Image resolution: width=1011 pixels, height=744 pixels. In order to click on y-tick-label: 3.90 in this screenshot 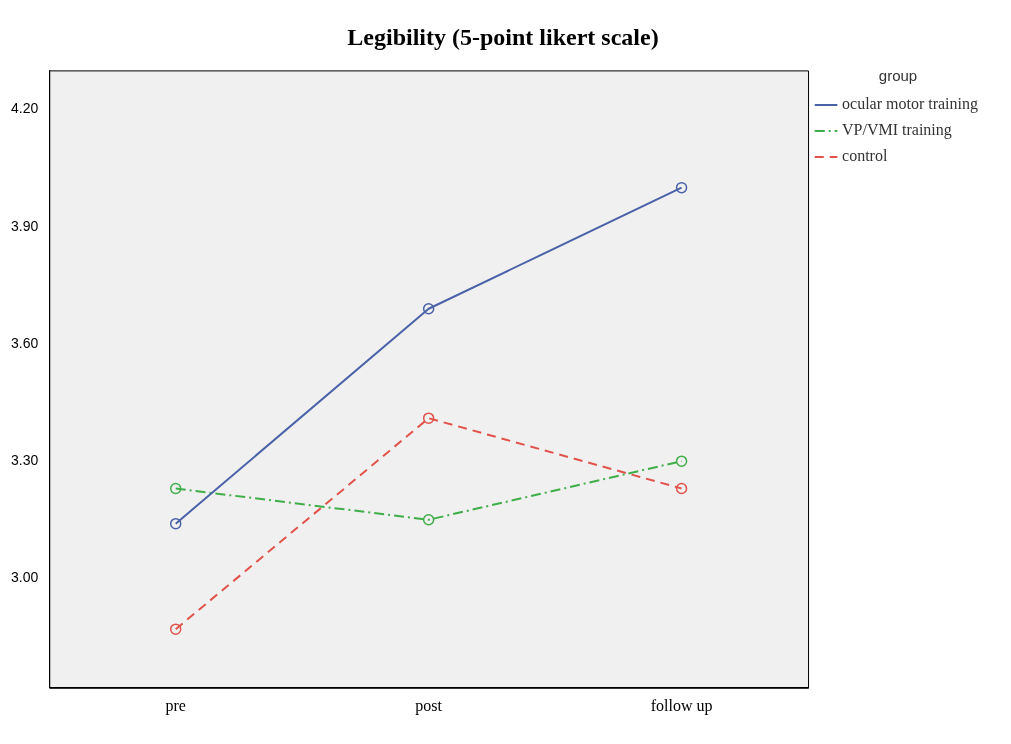, I will do `click(25, 225)`.